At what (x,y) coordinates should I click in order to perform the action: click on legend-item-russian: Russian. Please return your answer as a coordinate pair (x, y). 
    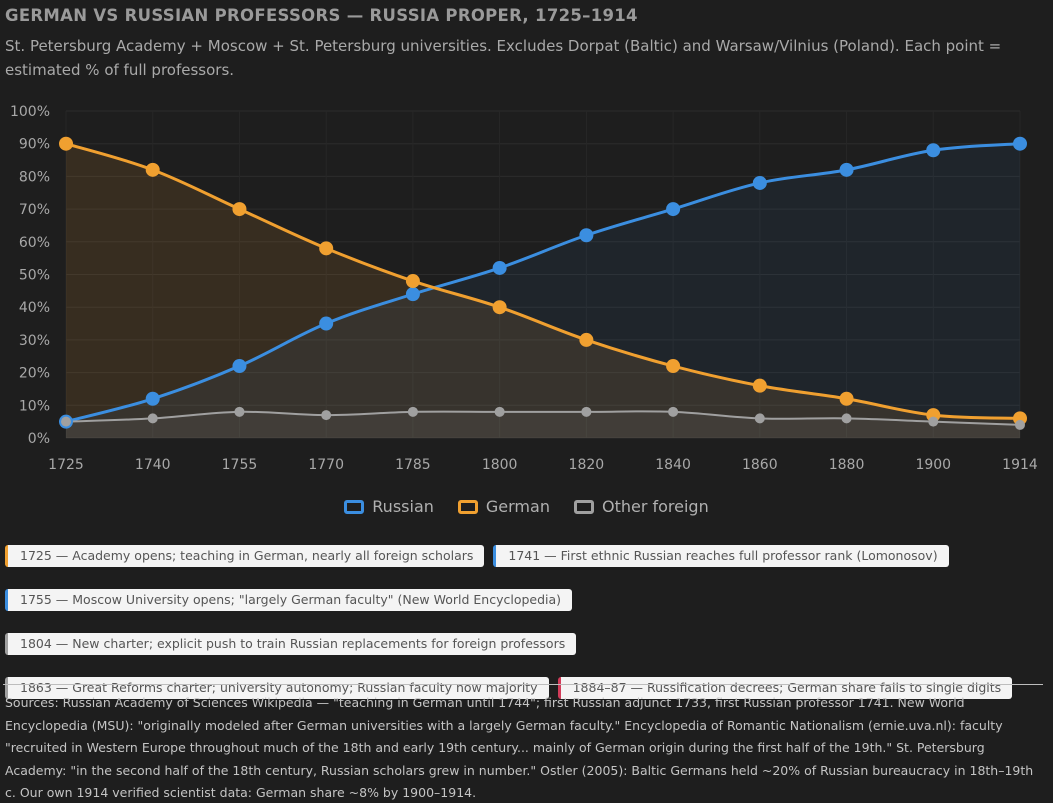
    Looking at the image, I should click on (389, 506).